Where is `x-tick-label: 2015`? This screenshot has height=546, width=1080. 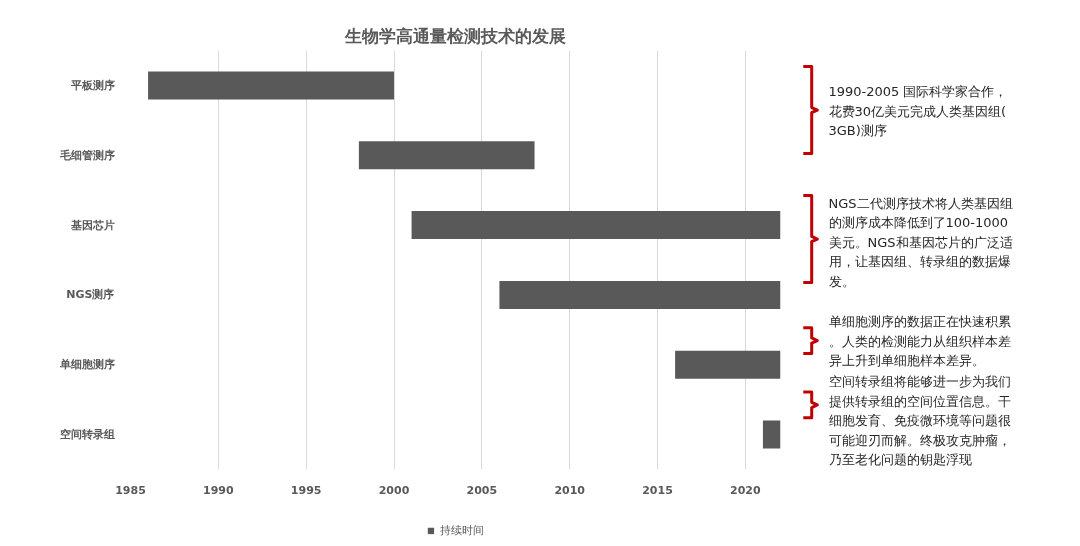 x-tick-label: 2015 is located at coordinates (657, 490).